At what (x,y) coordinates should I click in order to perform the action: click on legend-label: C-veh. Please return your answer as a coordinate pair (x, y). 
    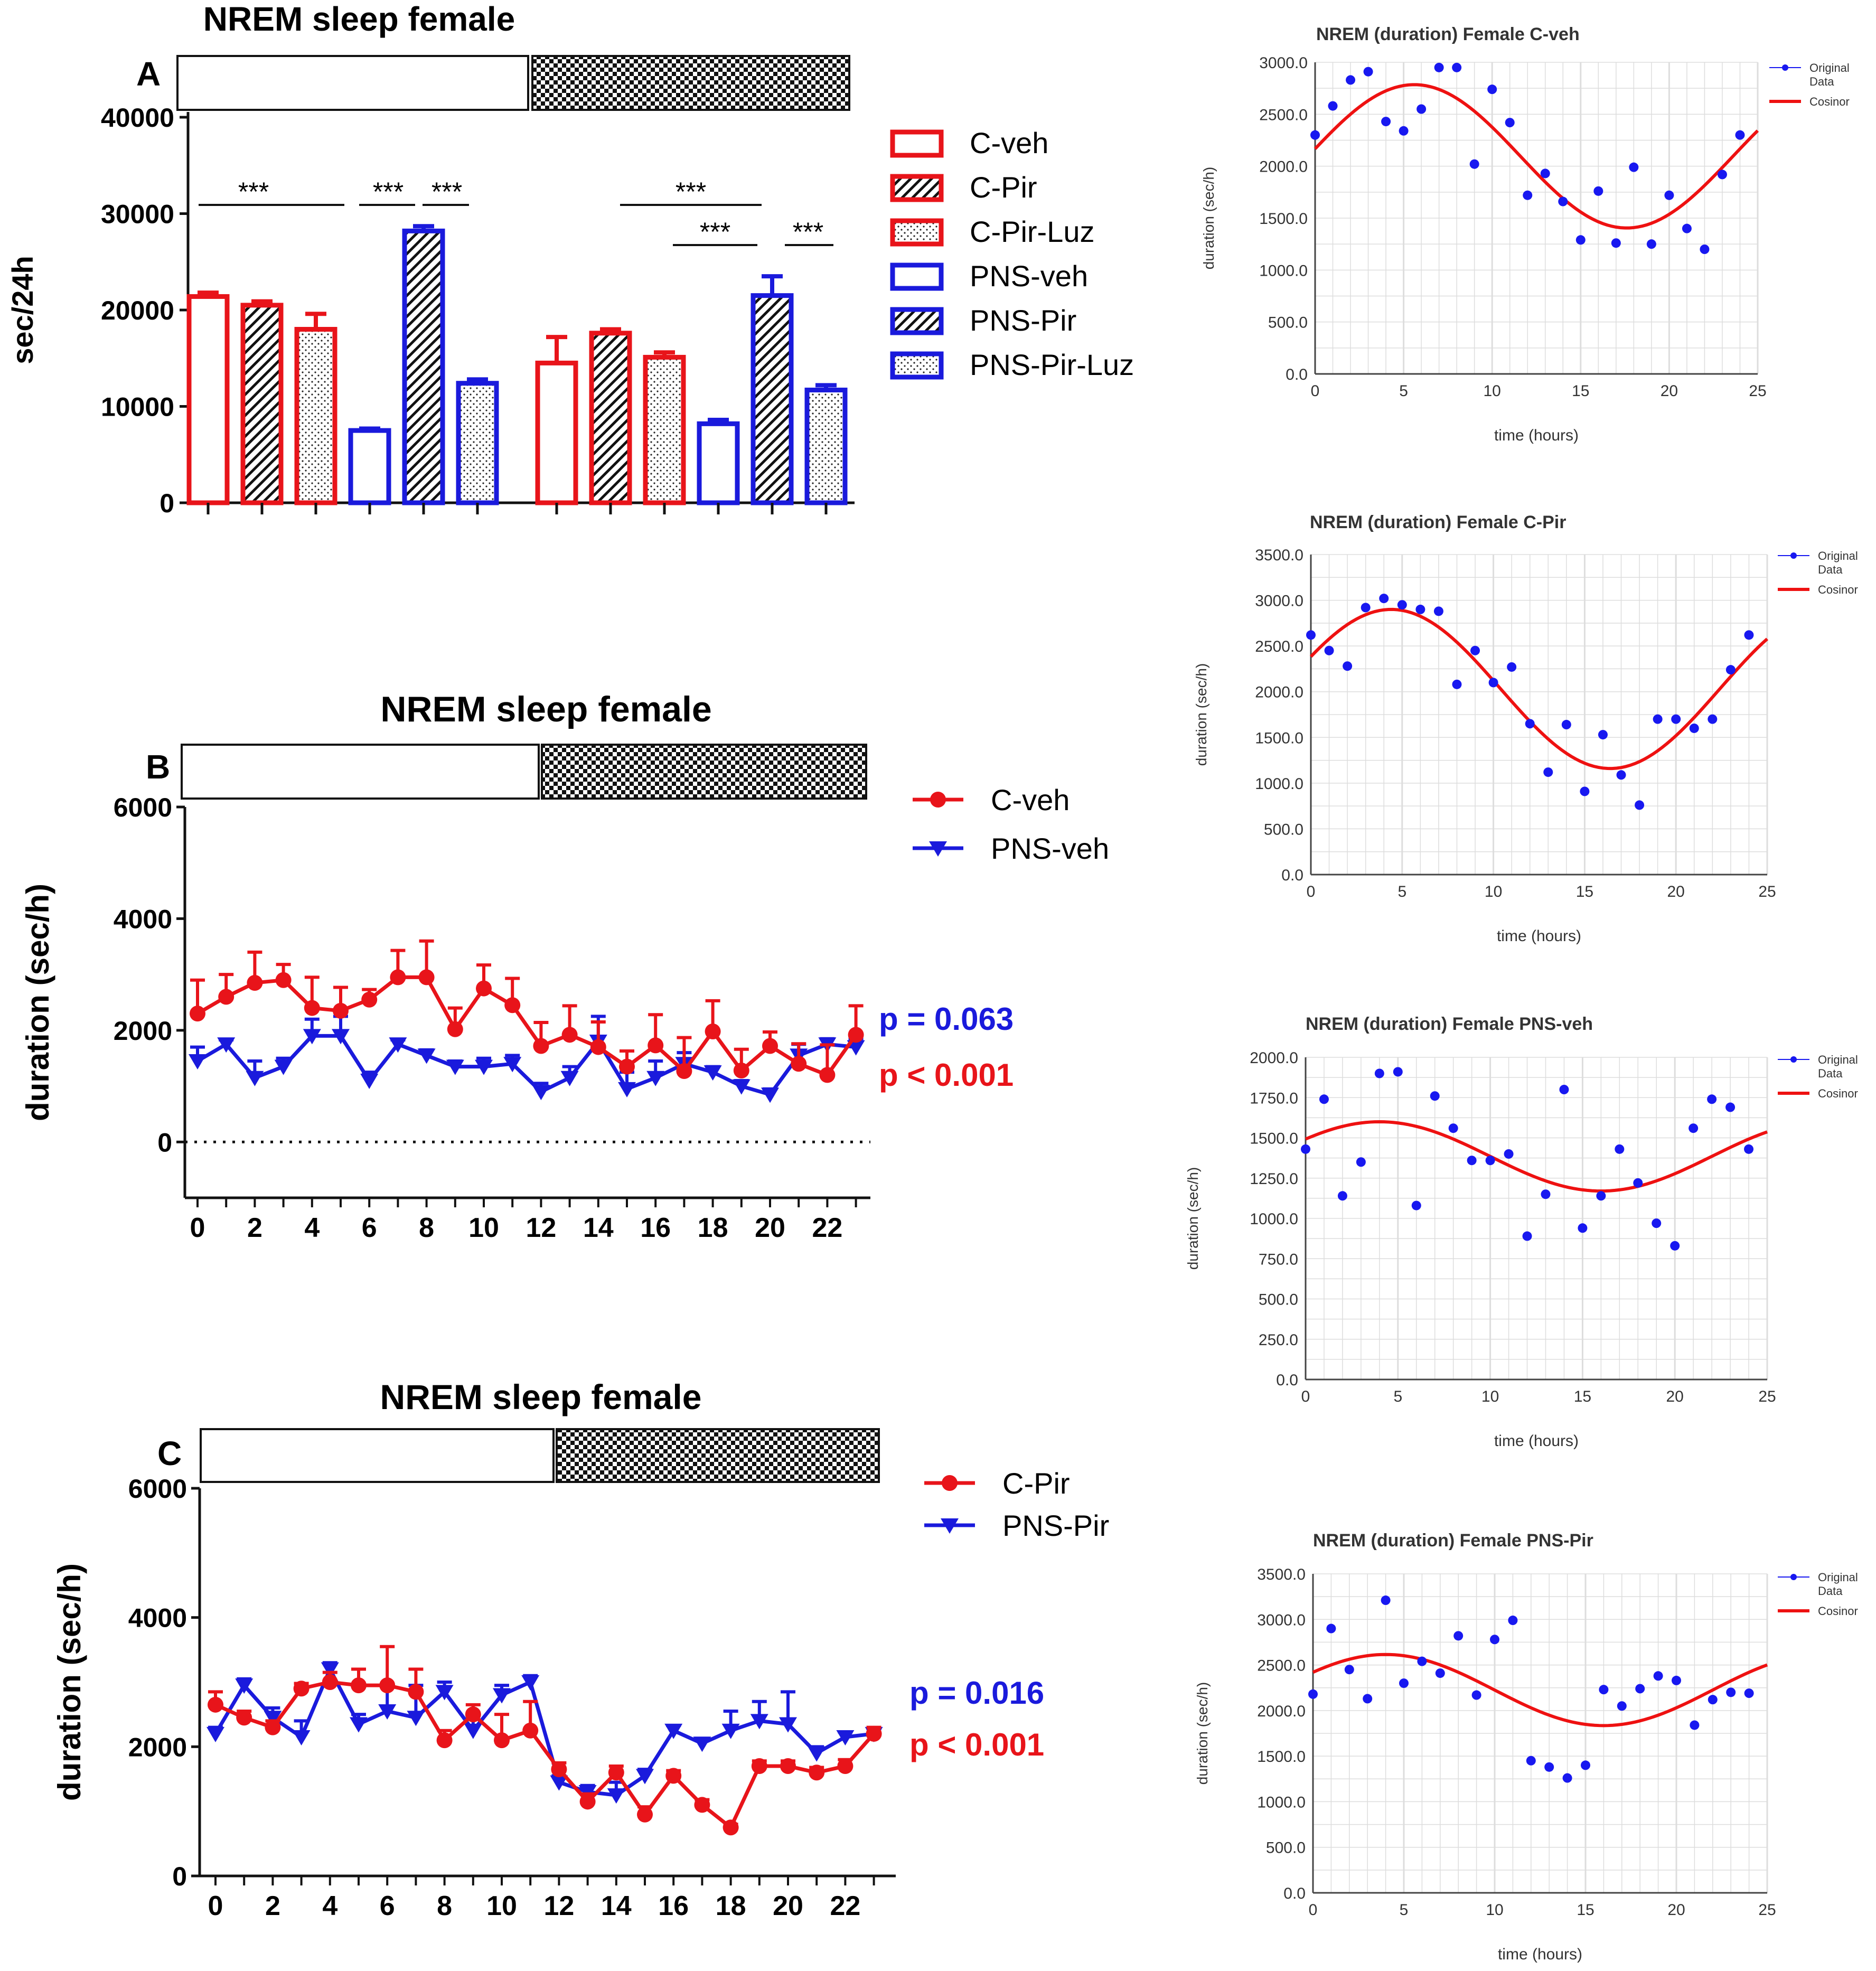
    Looking at the image, I should click on (1009, 142).